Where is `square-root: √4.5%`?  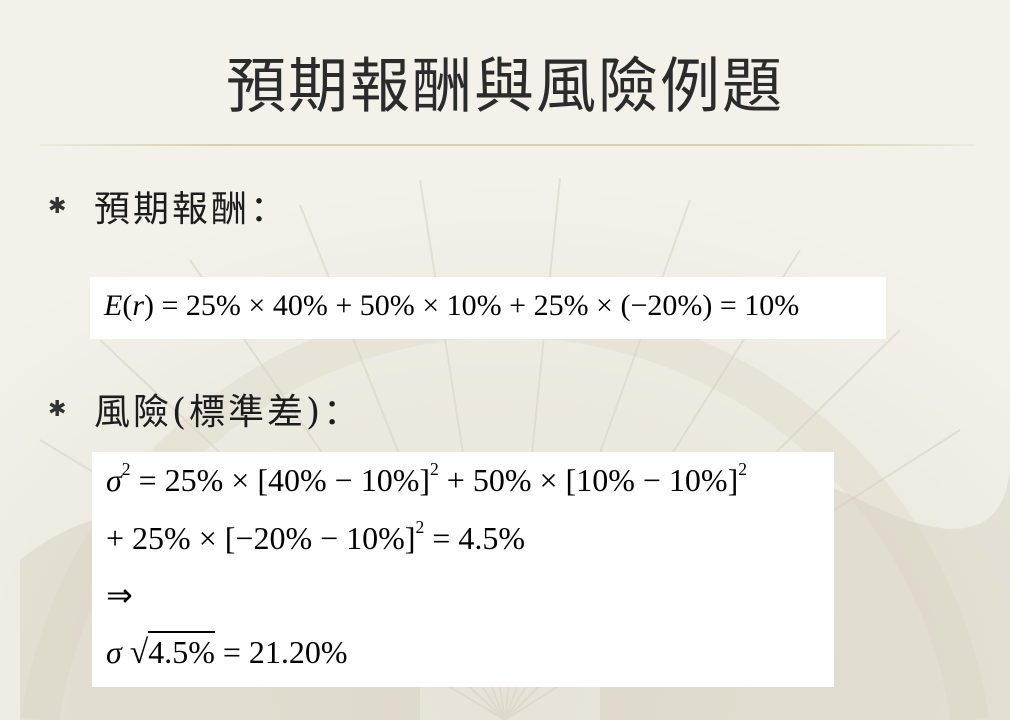
square-root: √4.5% is located at coordinates (172, 651).